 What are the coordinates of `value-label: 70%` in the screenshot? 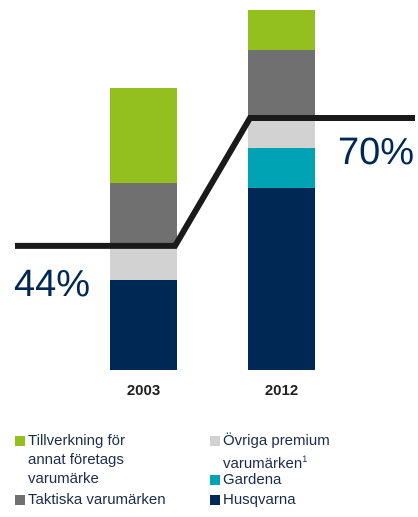 It's located at (376, 152).